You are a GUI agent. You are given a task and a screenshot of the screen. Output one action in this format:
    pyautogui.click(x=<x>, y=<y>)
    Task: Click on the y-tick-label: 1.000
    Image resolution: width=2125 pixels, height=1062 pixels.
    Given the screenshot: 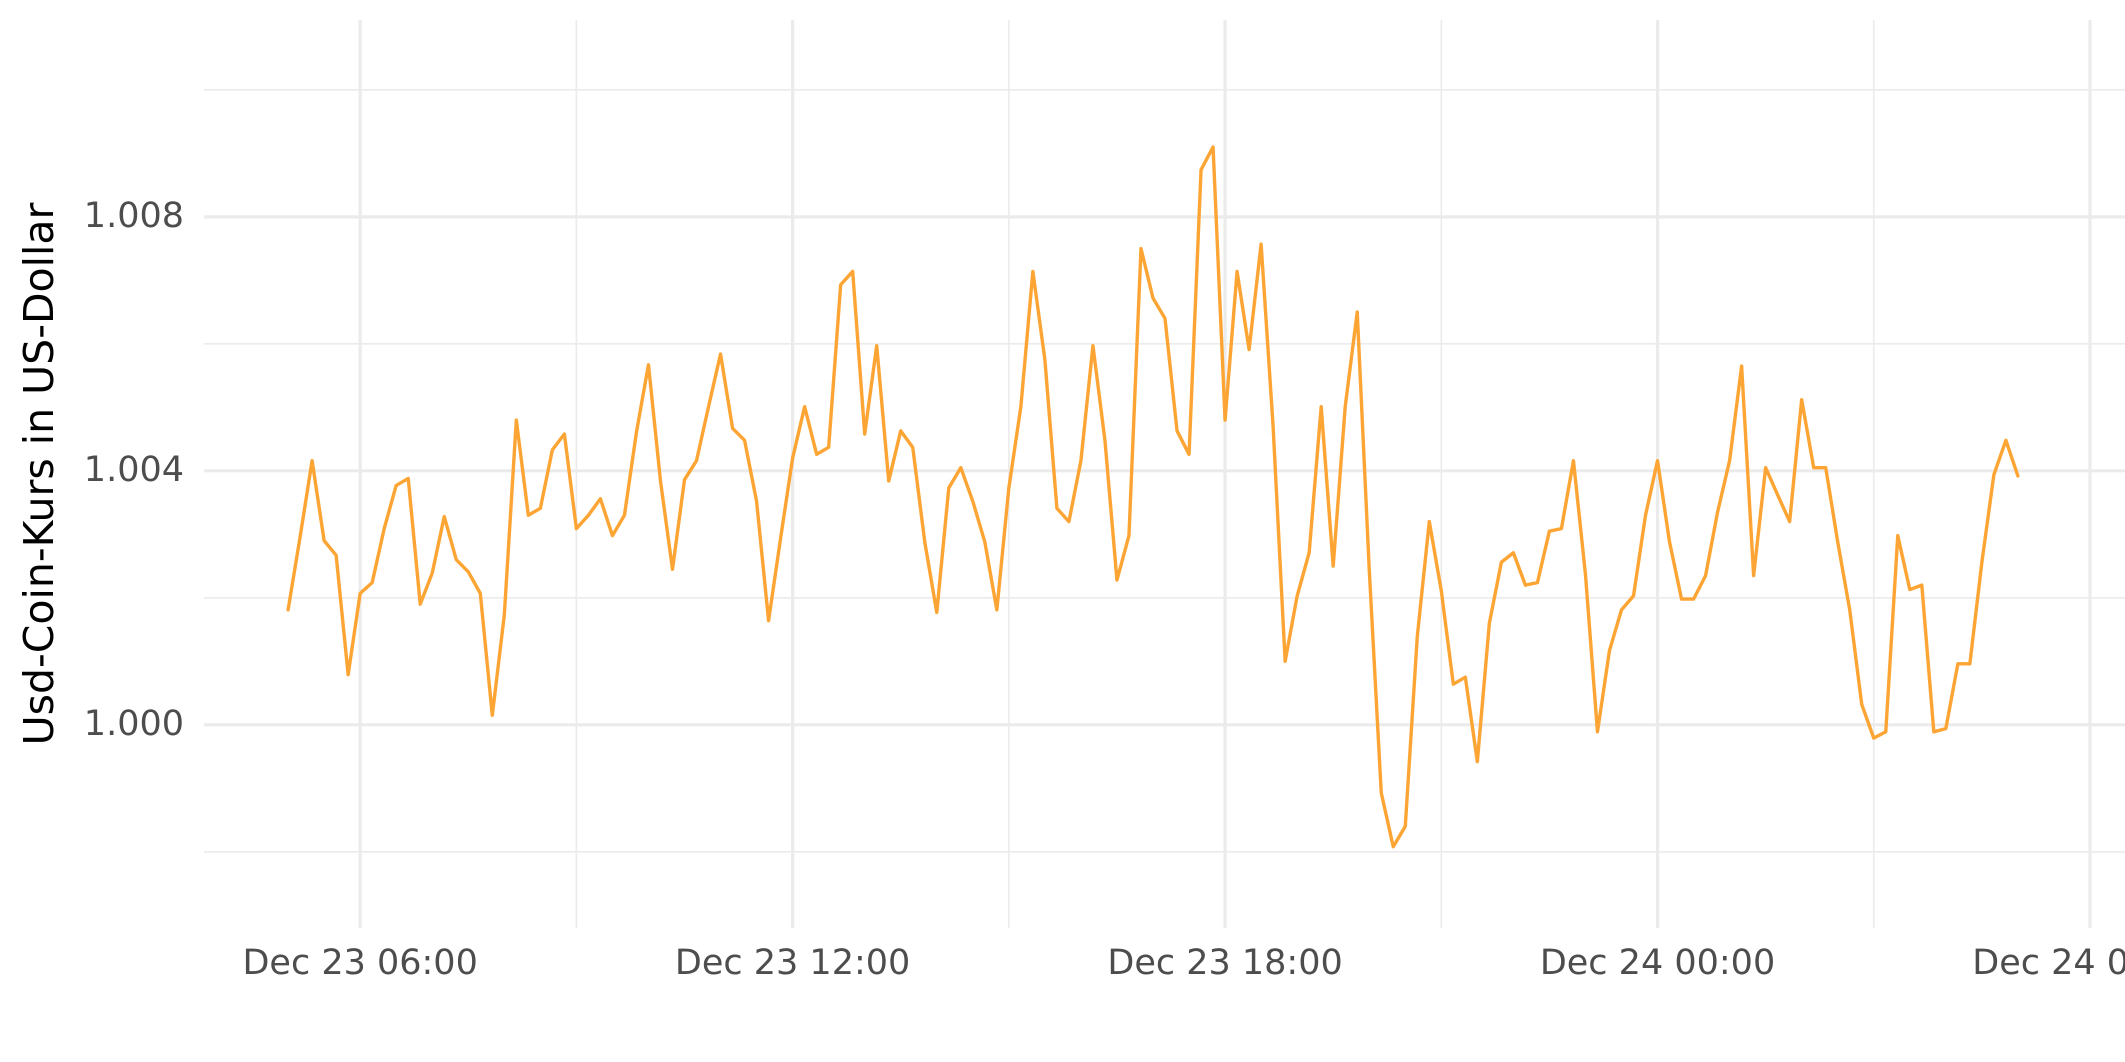 What is the action you would take?
    pyautogui.click(x=134, y=724)
    